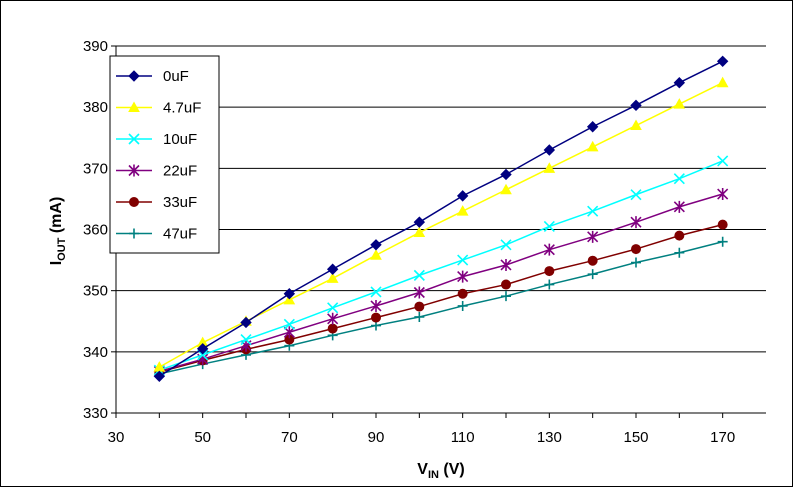 This screenshot has width=793, height=488. I want to click on x-tick-label: 170, so click(722, 437).